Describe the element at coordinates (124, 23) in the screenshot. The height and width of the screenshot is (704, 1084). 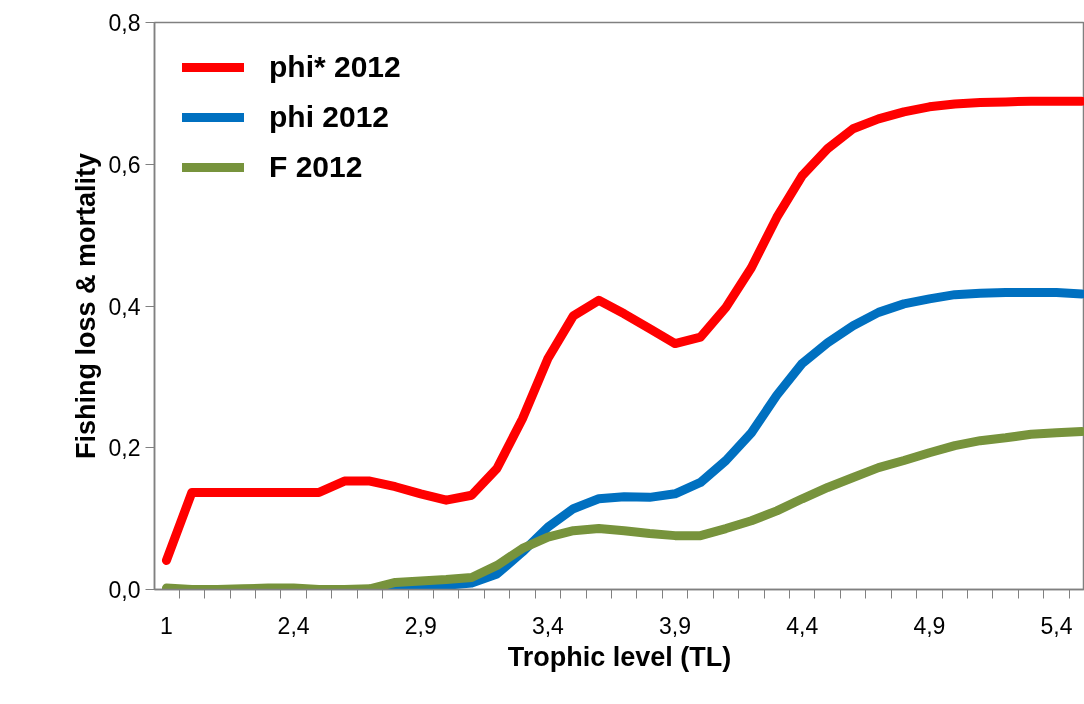
I see `y-tick-label: 0,8` at that location.